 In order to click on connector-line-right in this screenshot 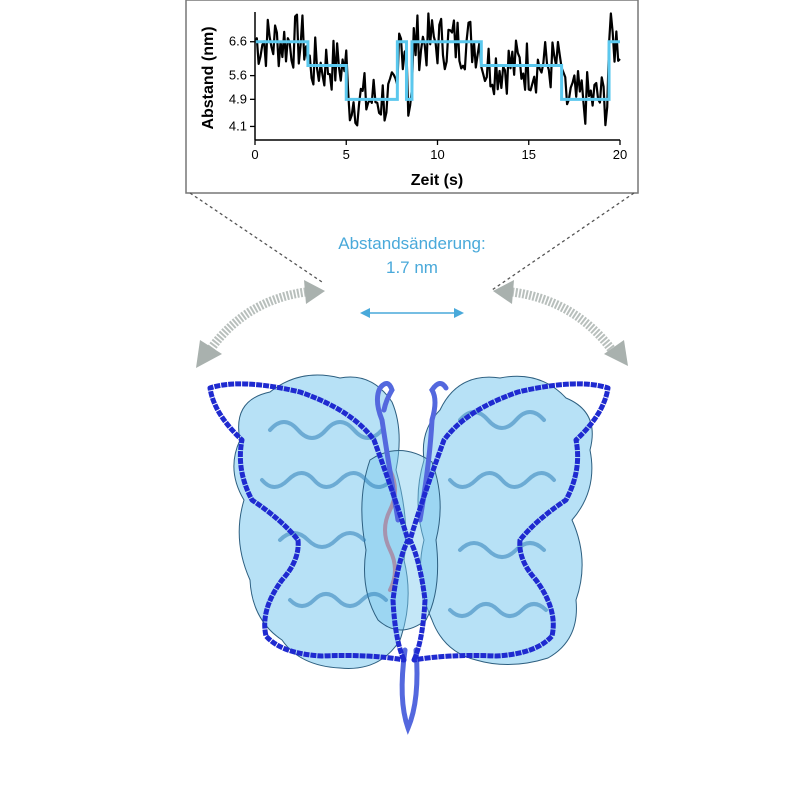, I will do `click(563, 241)`.